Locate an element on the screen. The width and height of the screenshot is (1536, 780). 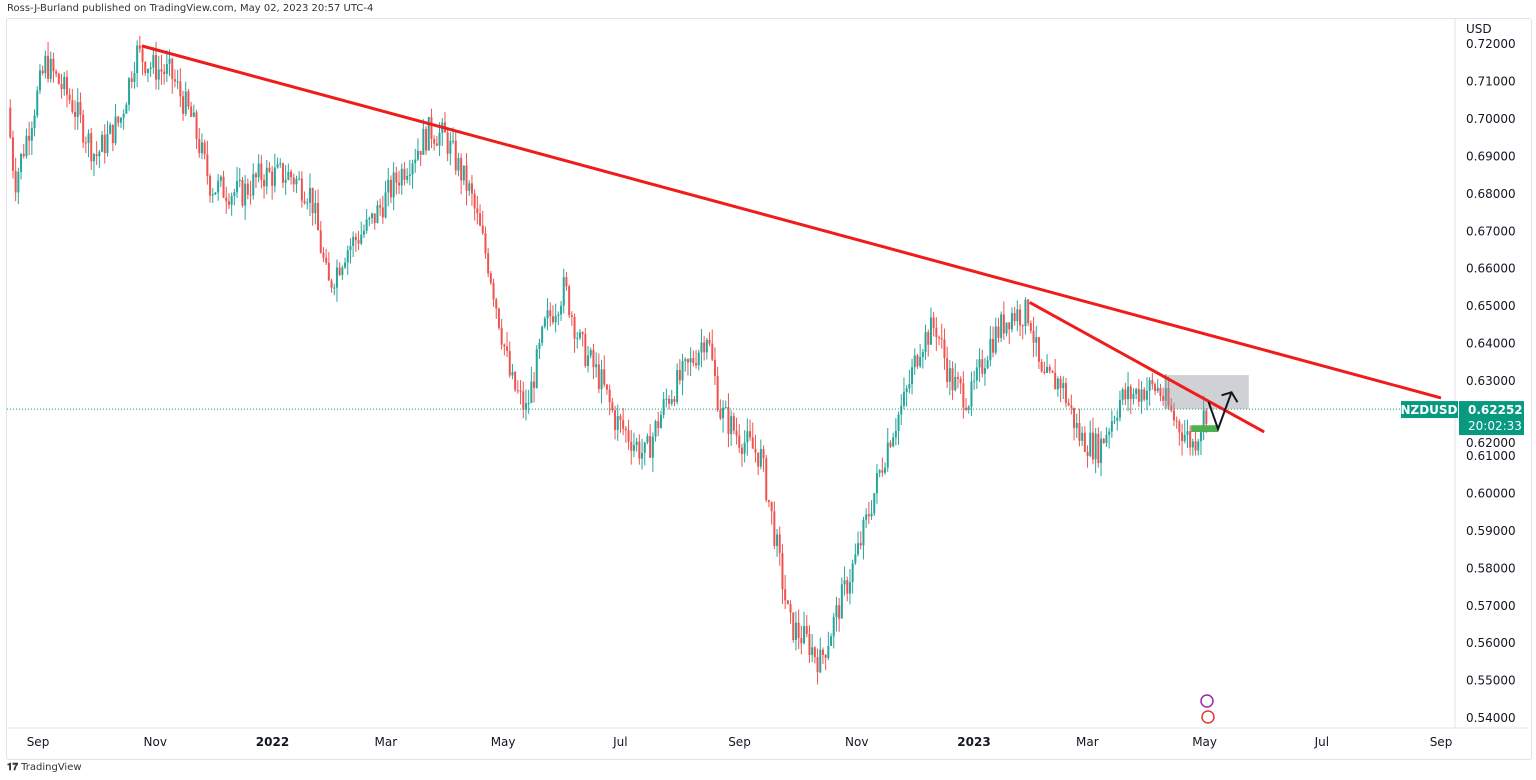
x-tick-label: May is located at coordinates (503, 742).